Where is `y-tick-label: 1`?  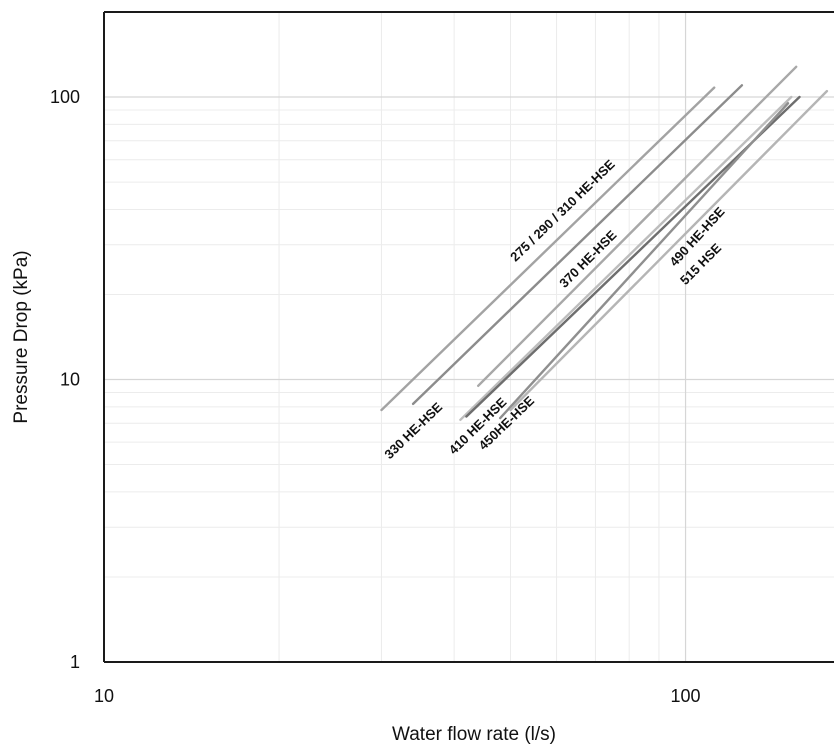 y-tick-label: 1 is located at coordinates (75, 662).